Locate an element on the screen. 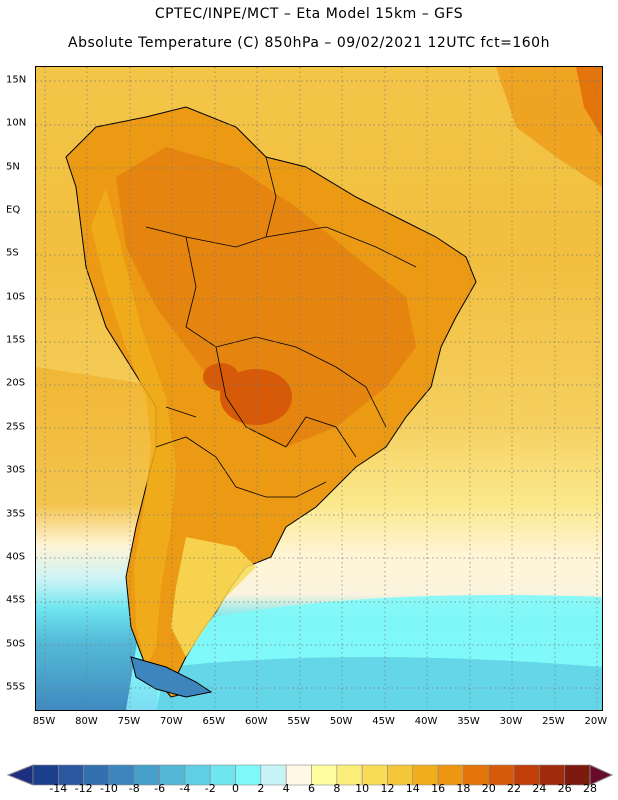  colorbar-tick-label: -10 is located at coordinates (108, 788).